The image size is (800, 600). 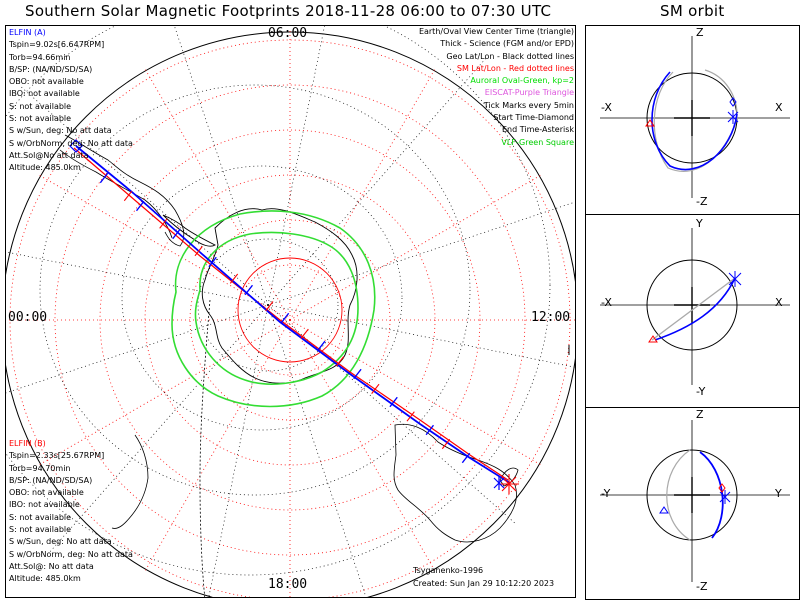 I want to click on elfin-b-line: OBO: not available, so click(x=46, y=493).